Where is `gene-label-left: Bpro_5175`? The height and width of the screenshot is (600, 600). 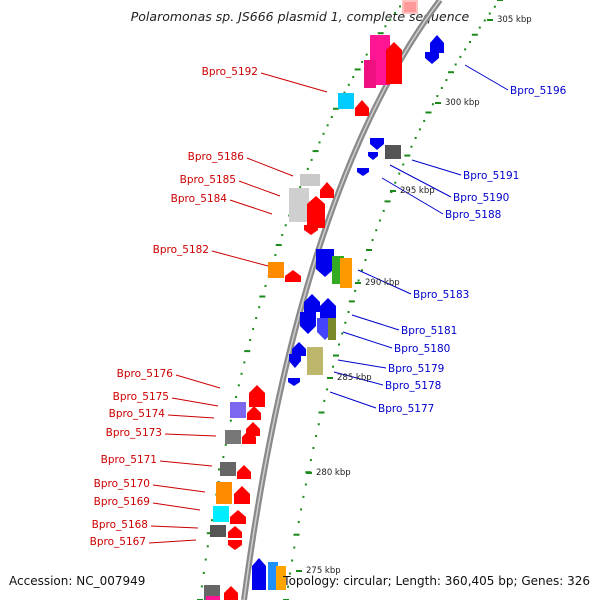
gene-label-left: Bpro_5175 is located at coordinates (141, 397).